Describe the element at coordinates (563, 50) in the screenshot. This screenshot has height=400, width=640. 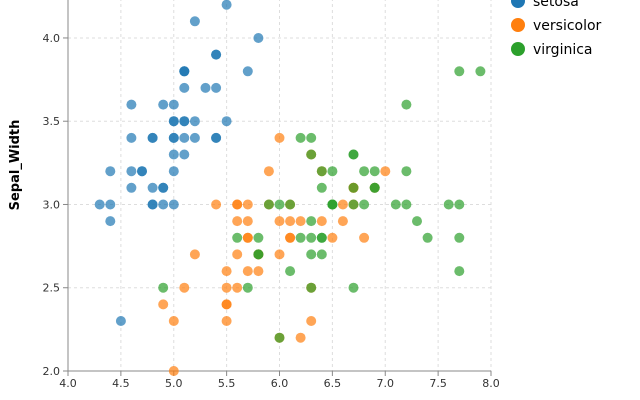
I see `legend-label-virginica: virginica` at that location.